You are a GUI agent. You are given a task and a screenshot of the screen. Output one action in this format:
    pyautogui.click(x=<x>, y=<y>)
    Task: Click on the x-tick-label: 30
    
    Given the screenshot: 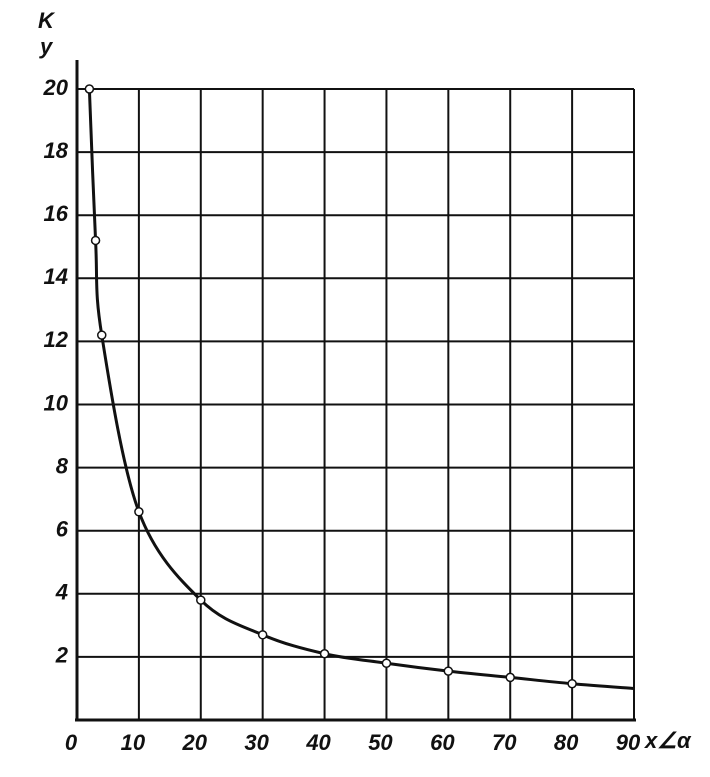 What is the action you would take?
    pyautogui.click(x=256, y=742)
    